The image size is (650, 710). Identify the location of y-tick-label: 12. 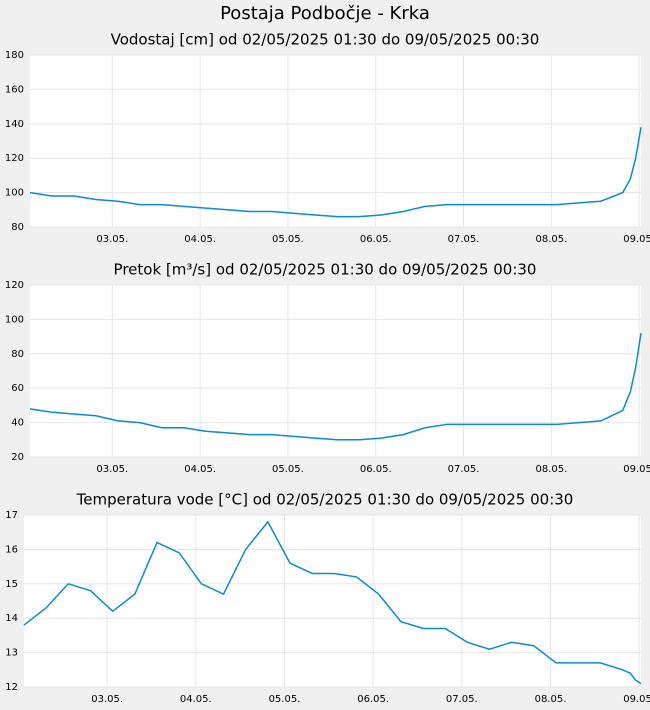
(11, 687).